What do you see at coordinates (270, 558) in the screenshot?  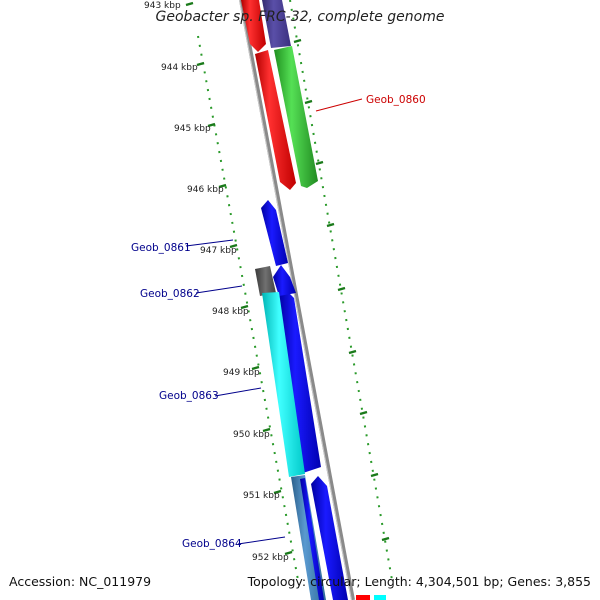 I see `tick-label-952: 952 kbp` at bounding box center [270, 558].